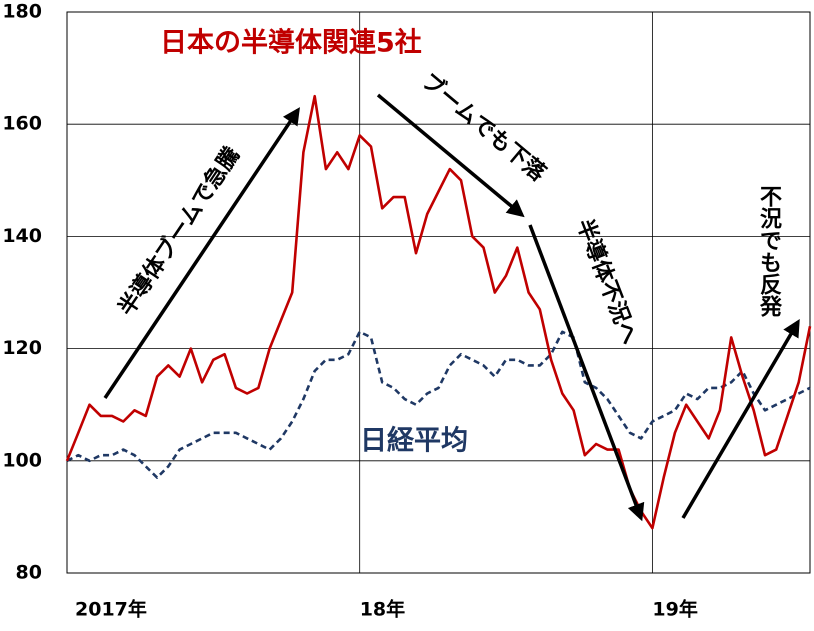 The width and height of the screenshot is (814, 631). What do you see at coordinates (607, 281) in the screenshot?
I see `annotation: 半導体不況へ` at bounding box center [607, 281].